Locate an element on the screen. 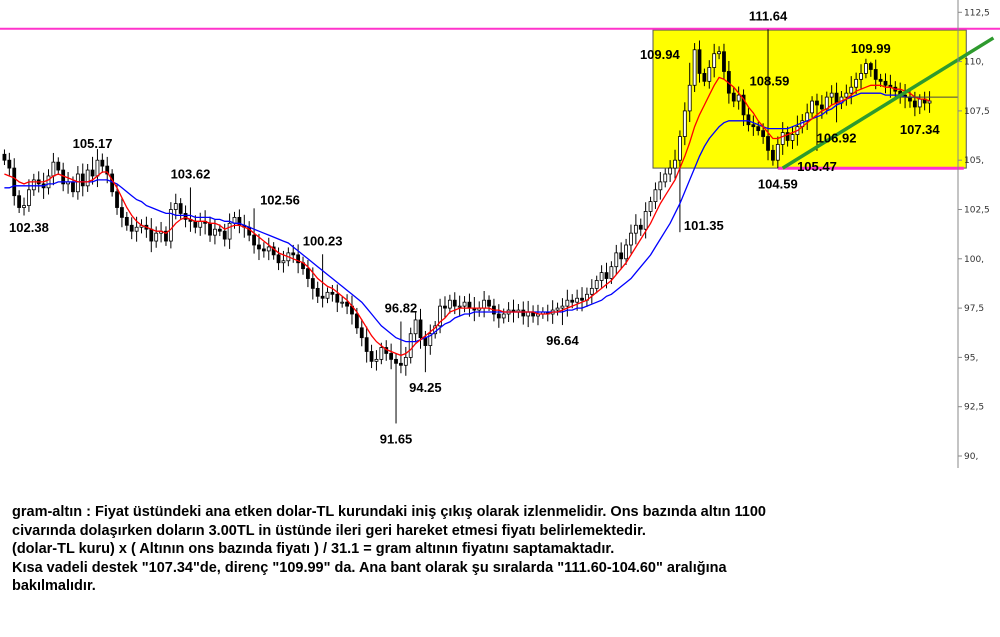  price-annotation: 106.92 is located at coordinates (837, 137).